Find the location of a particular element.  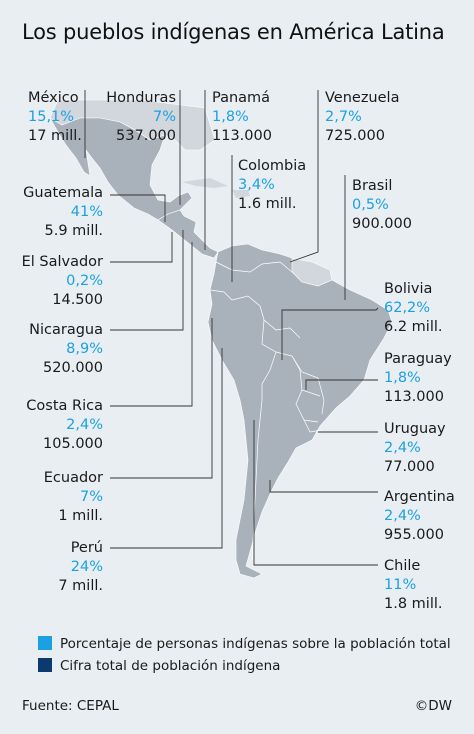

label-costa-rica: Costa Rica 2,4% 105.000 is located at coordinates (64, 425).